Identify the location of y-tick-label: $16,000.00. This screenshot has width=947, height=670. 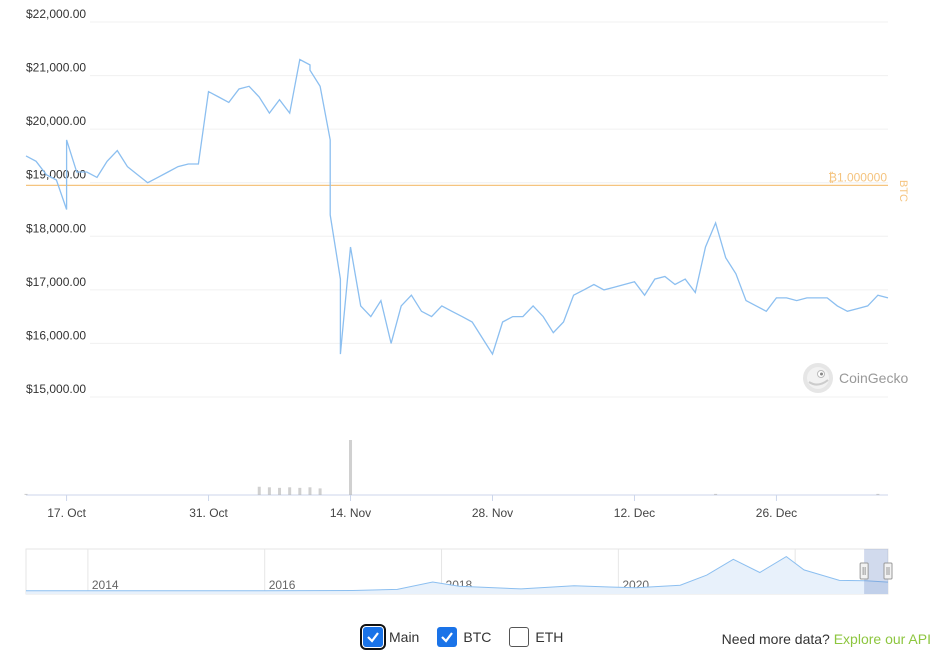
(56, 335).